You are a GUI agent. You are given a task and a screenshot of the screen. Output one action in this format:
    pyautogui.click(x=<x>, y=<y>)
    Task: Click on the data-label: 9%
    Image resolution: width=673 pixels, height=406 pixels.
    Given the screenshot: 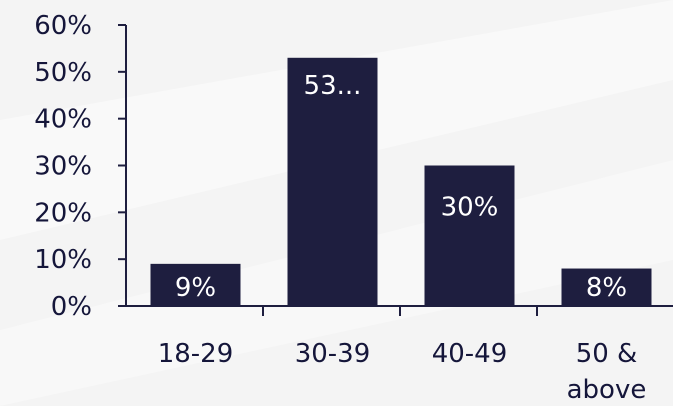 What is the action you would take?
    pyautogui.click(x=195, y=288)
    